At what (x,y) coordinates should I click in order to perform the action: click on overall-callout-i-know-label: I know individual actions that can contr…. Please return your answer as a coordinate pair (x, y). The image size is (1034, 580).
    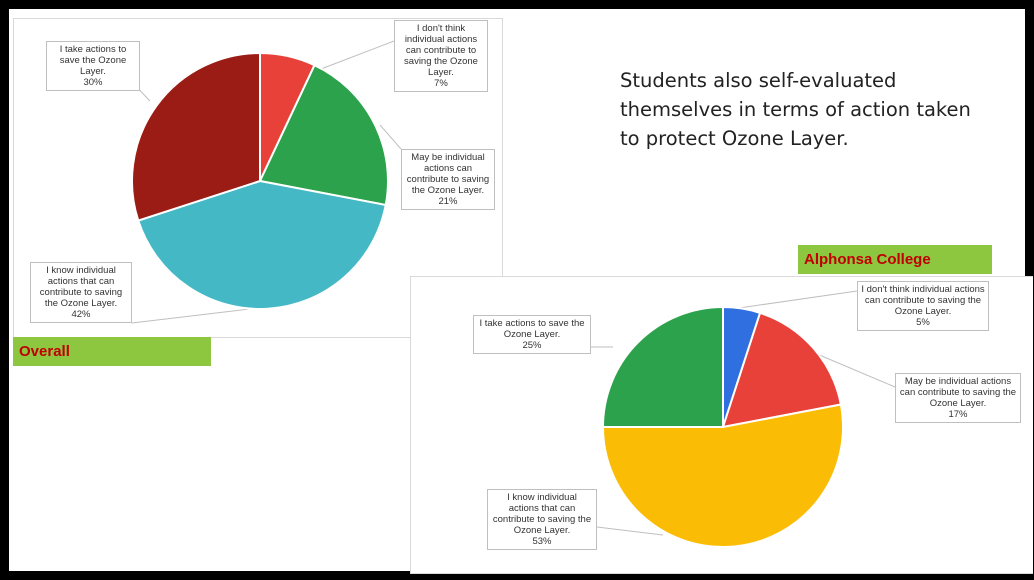
    Looking at the image, I should click on (81, 287).